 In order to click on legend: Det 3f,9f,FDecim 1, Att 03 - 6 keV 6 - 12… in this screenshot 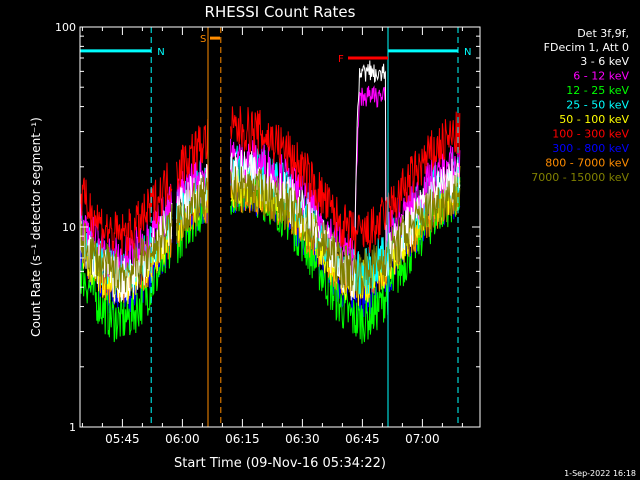, I will do `click(580, 105)`.